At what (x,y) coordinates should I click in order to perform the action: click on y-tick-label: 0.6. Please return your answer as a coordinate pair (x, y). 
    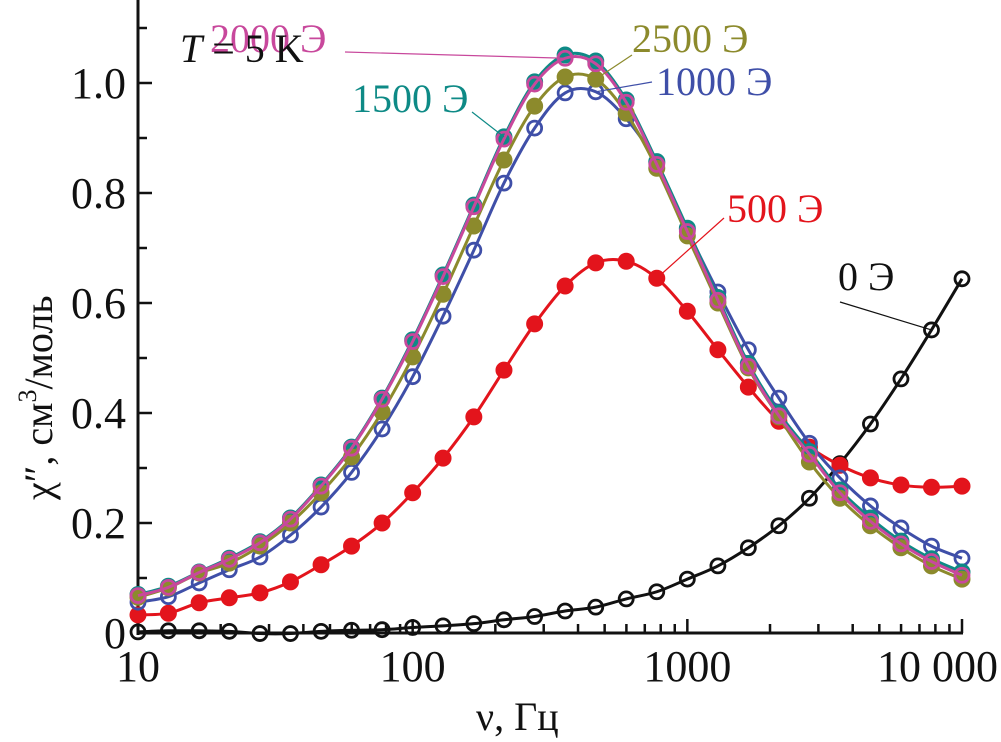
    Looking at the image, I should click on (98, 303).